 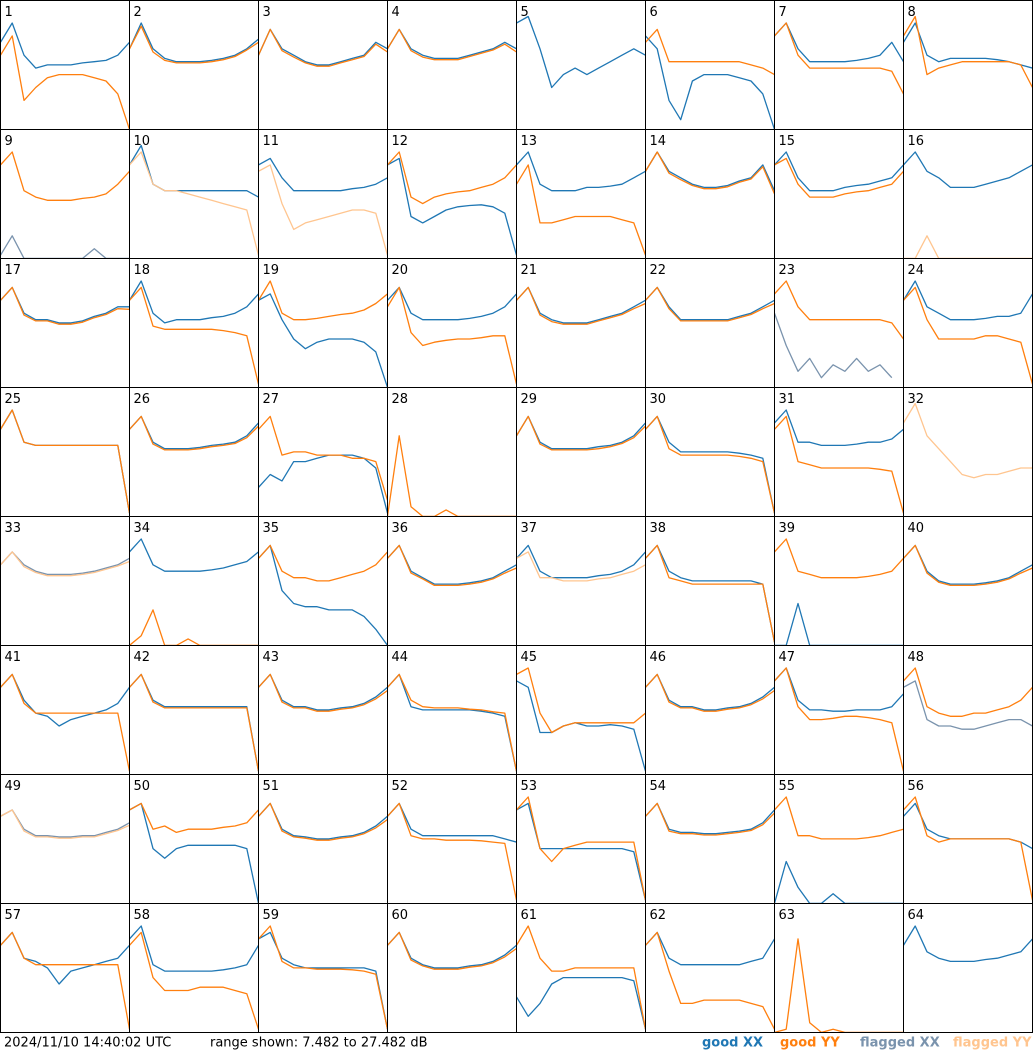 What do you see at coordinates (992, 1043) in the screenshot?
I see `legend-entry: flagged YY` at bounding box center [992, 1043].